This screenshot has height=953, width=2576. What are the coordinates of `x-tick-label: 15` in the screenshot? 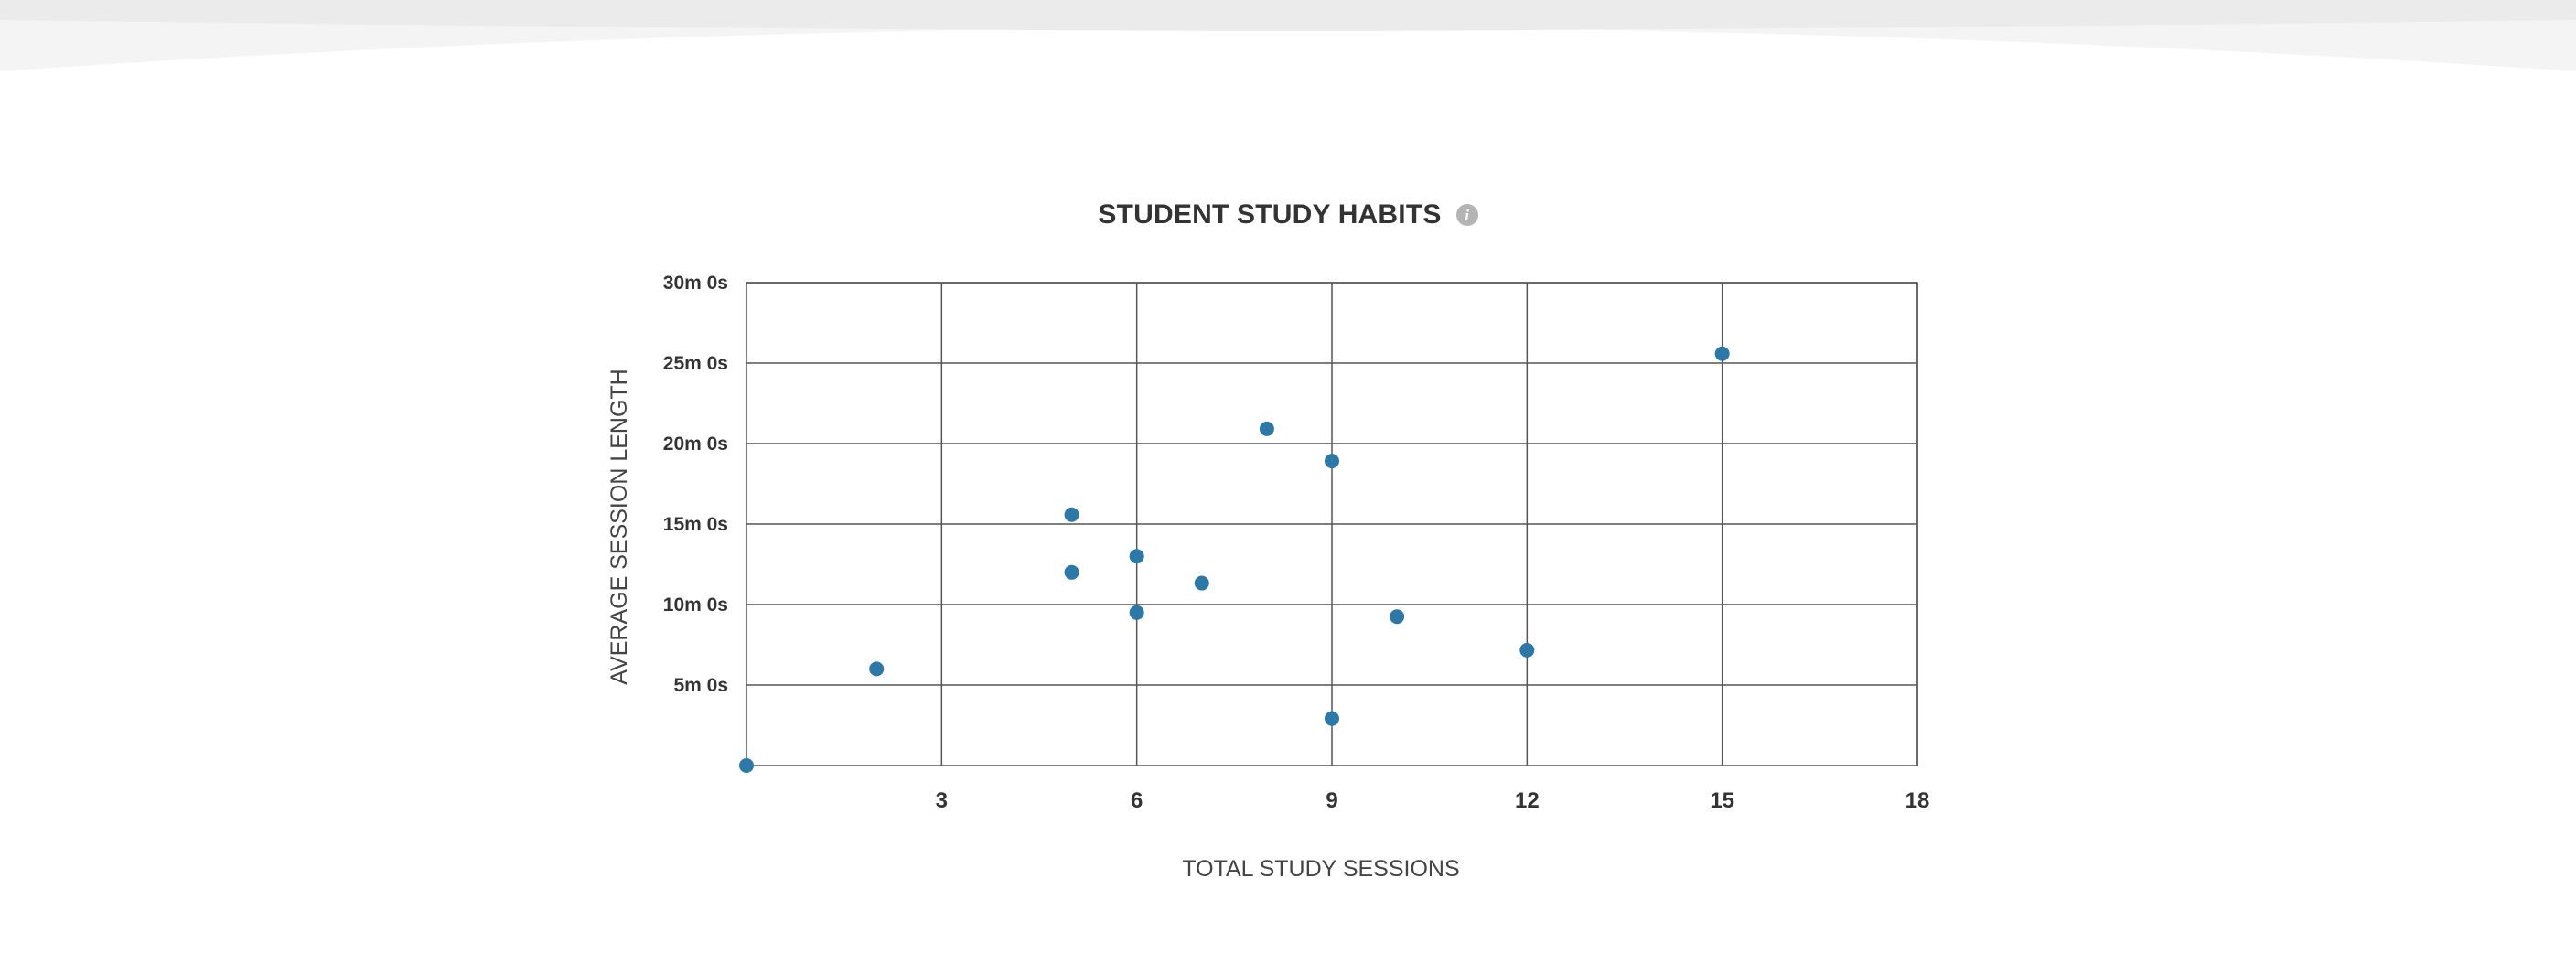 It's located at (1722, 801).